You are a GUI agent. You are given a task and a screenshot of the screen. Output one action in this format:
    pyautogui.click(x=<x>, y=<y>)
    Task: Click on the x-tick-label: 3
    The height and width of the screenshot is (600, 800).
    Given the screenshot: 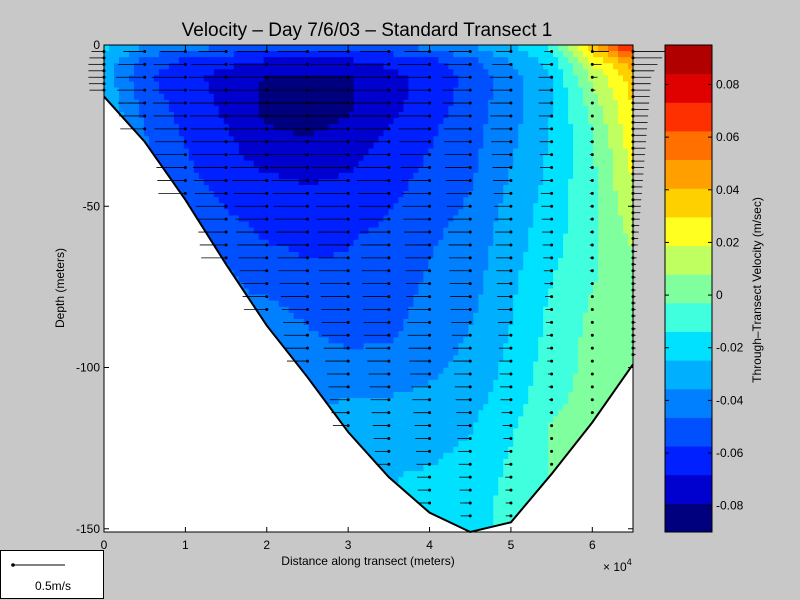 What is the action you would take?
    pyautogui.click(x=348, y=545)
    